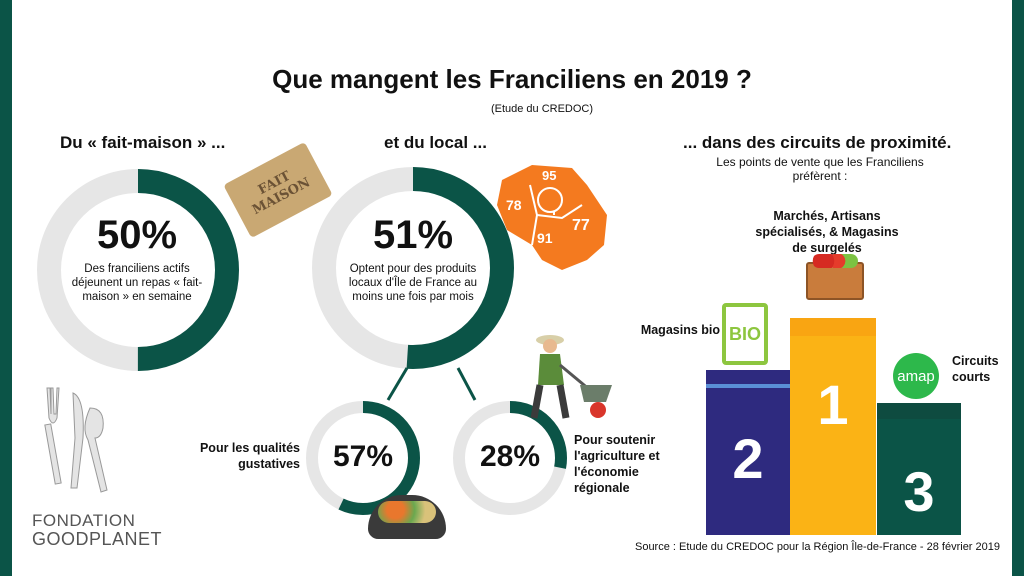 Image resolution: width=1024 pixels, height=576 pixels. I want to click on map-label-91: 91, so click(545, 238).